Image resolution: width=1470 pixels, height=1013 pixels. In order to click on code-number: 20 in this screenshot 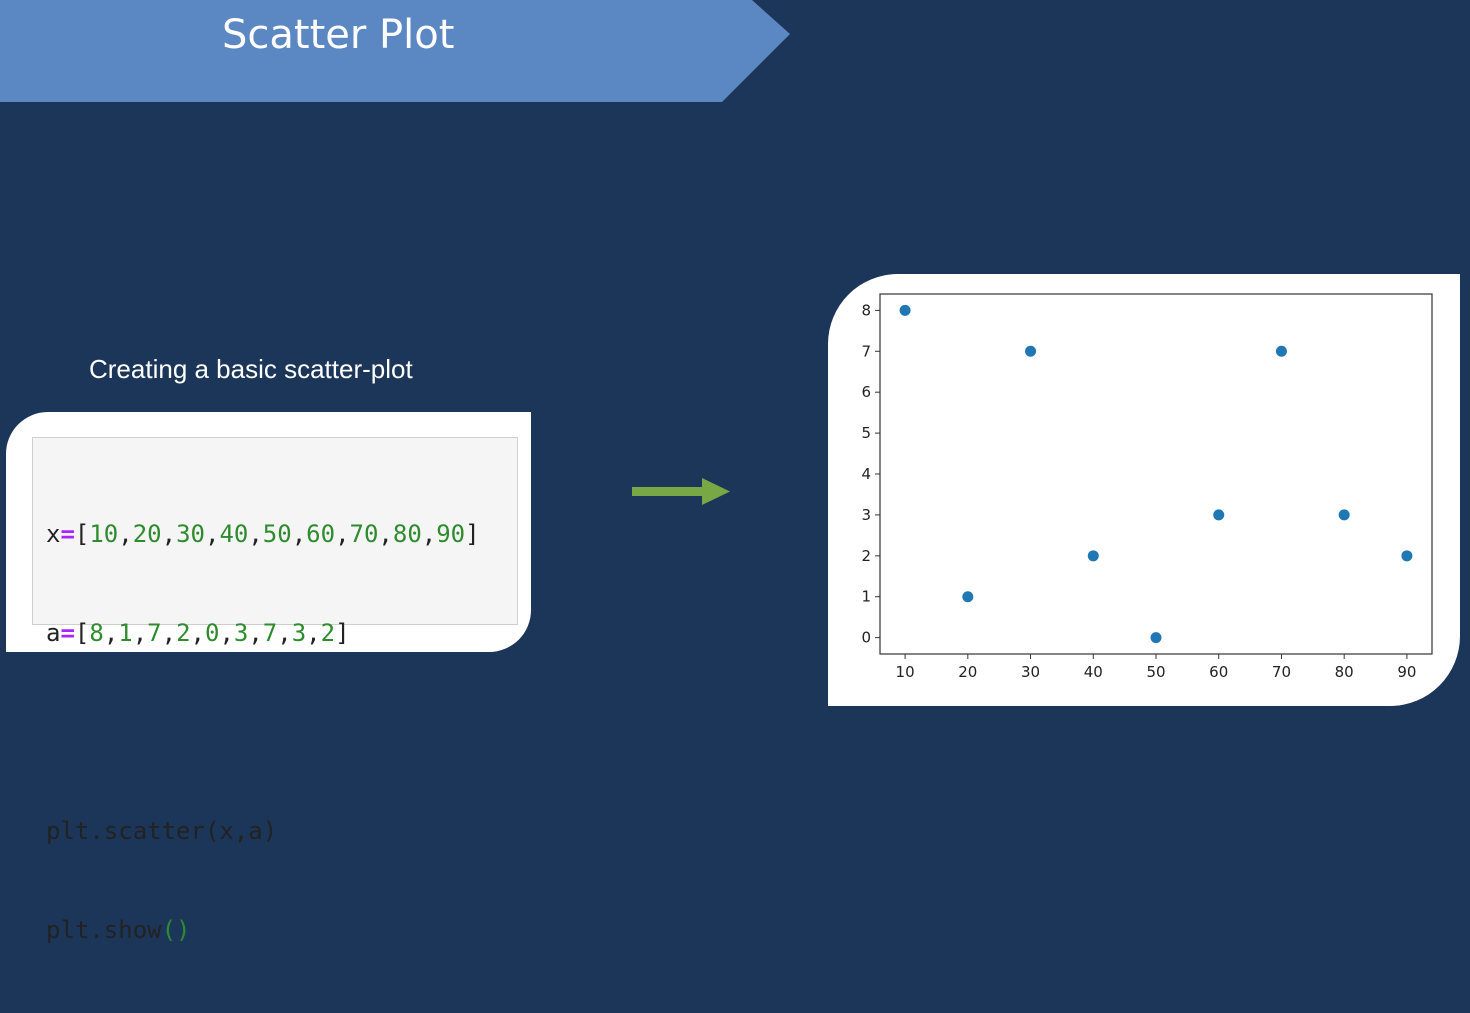, I will do `click(147, 534)`.